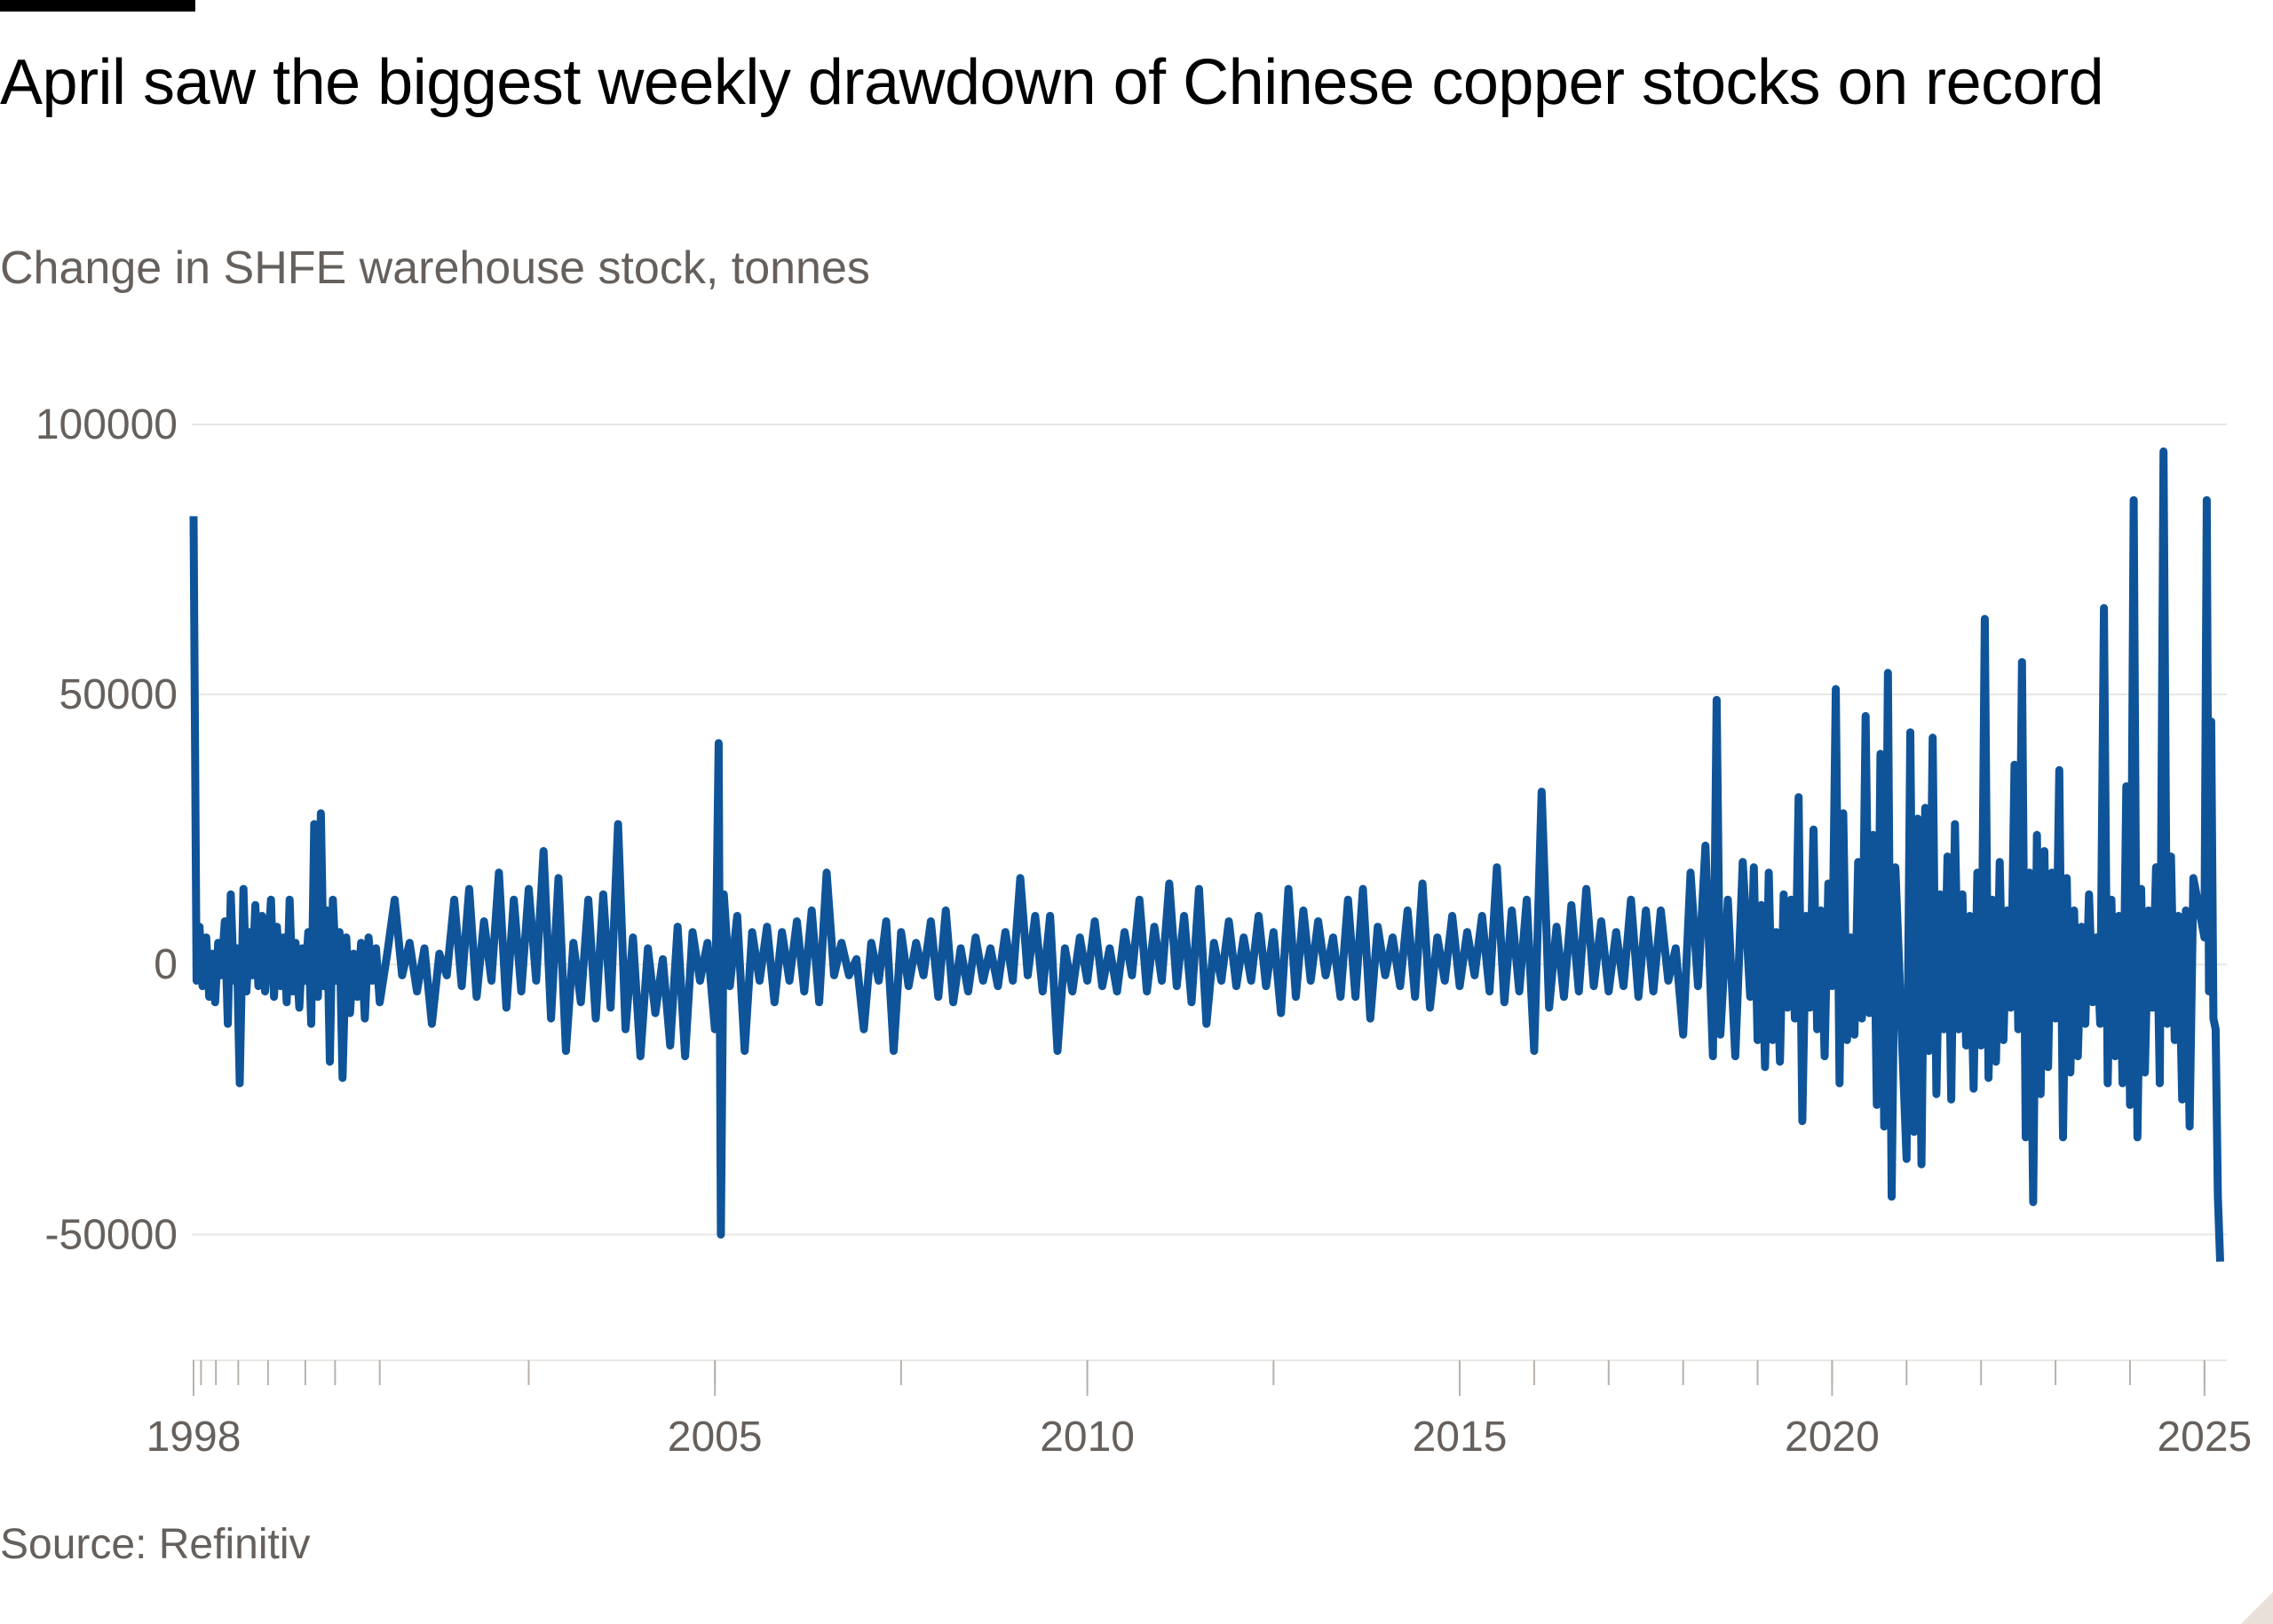 The width and height of the screenshot is (2273, 1624). I want to click on brand-top-bar, so click(98, 6).